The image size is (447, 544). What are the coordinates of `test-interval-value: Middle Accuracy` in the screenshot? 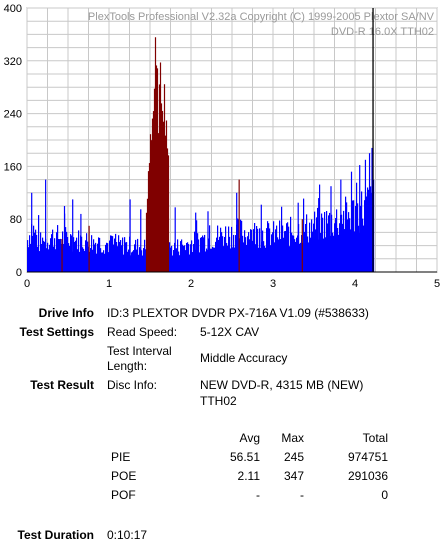 It's located at (244, 358).